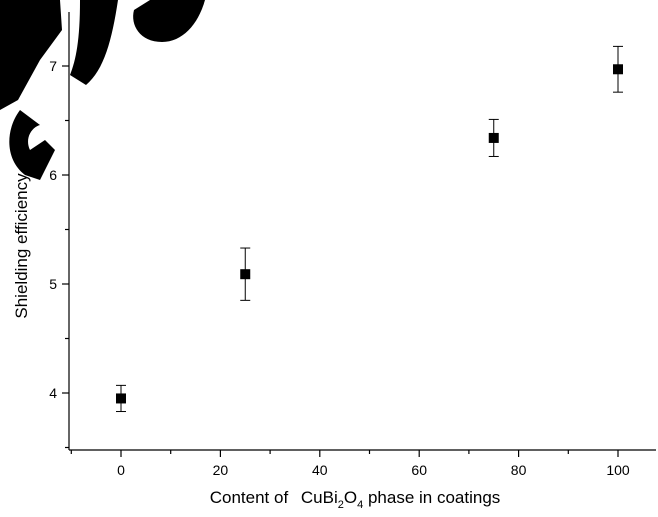 Image resolution: width=658 pixels, height=517 pixels. I want to click on y-axis-ticks: 4 5 6 7, so click(59, 253).